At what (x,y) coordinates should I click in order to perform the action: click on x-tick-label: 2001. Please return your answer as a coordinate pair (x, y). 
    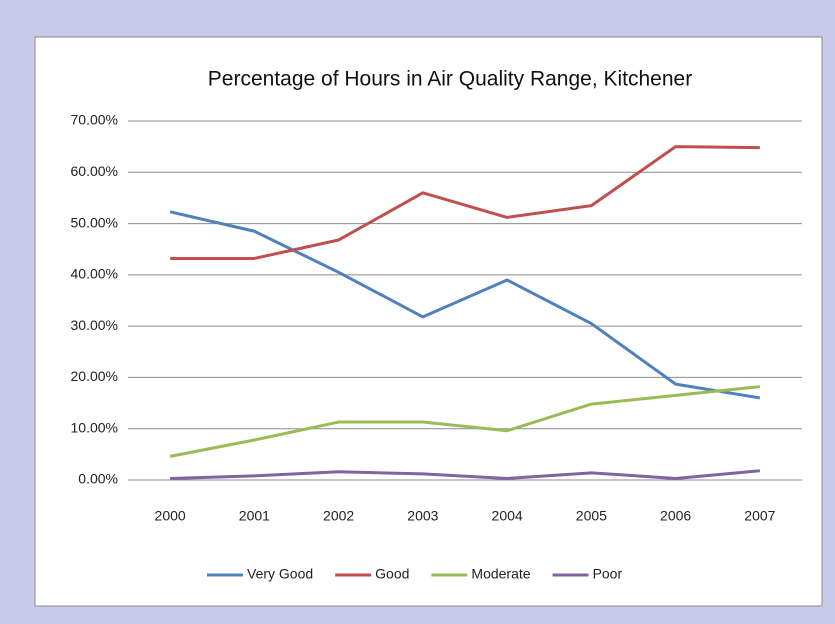
    Looking at the image, I should click on (254, 516).